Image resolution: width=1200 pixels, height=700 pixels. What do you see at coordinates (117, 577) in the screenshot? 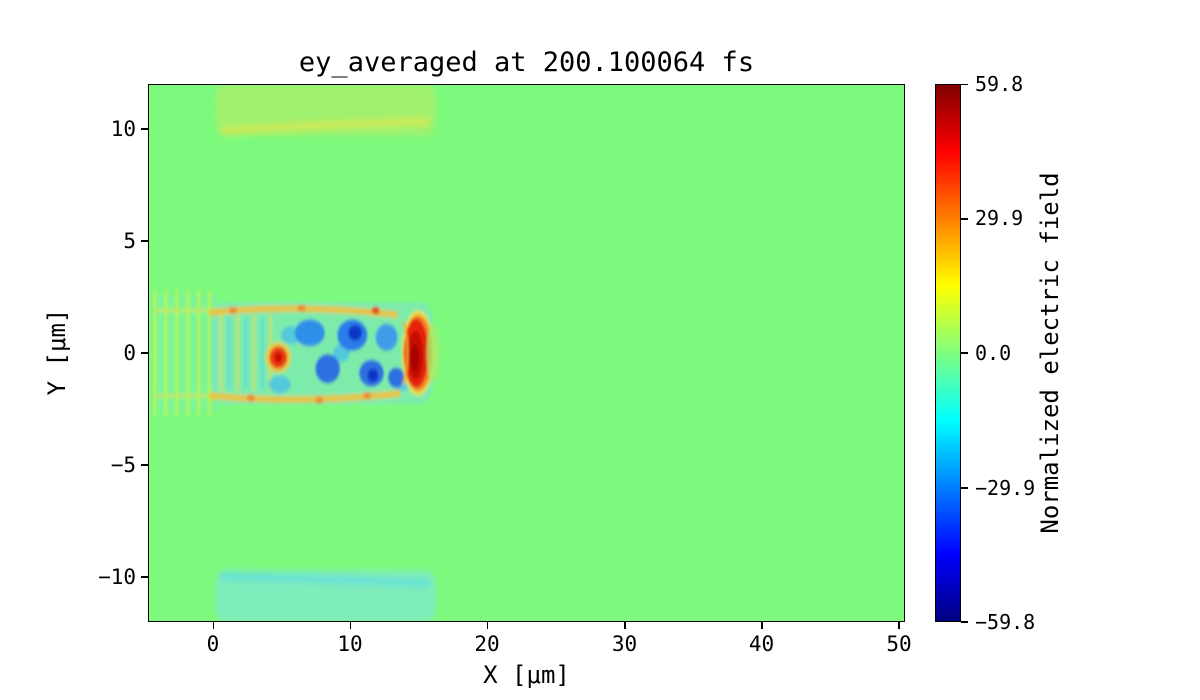
I see `y-tick-label: −10` at bounding box center [117, 577].